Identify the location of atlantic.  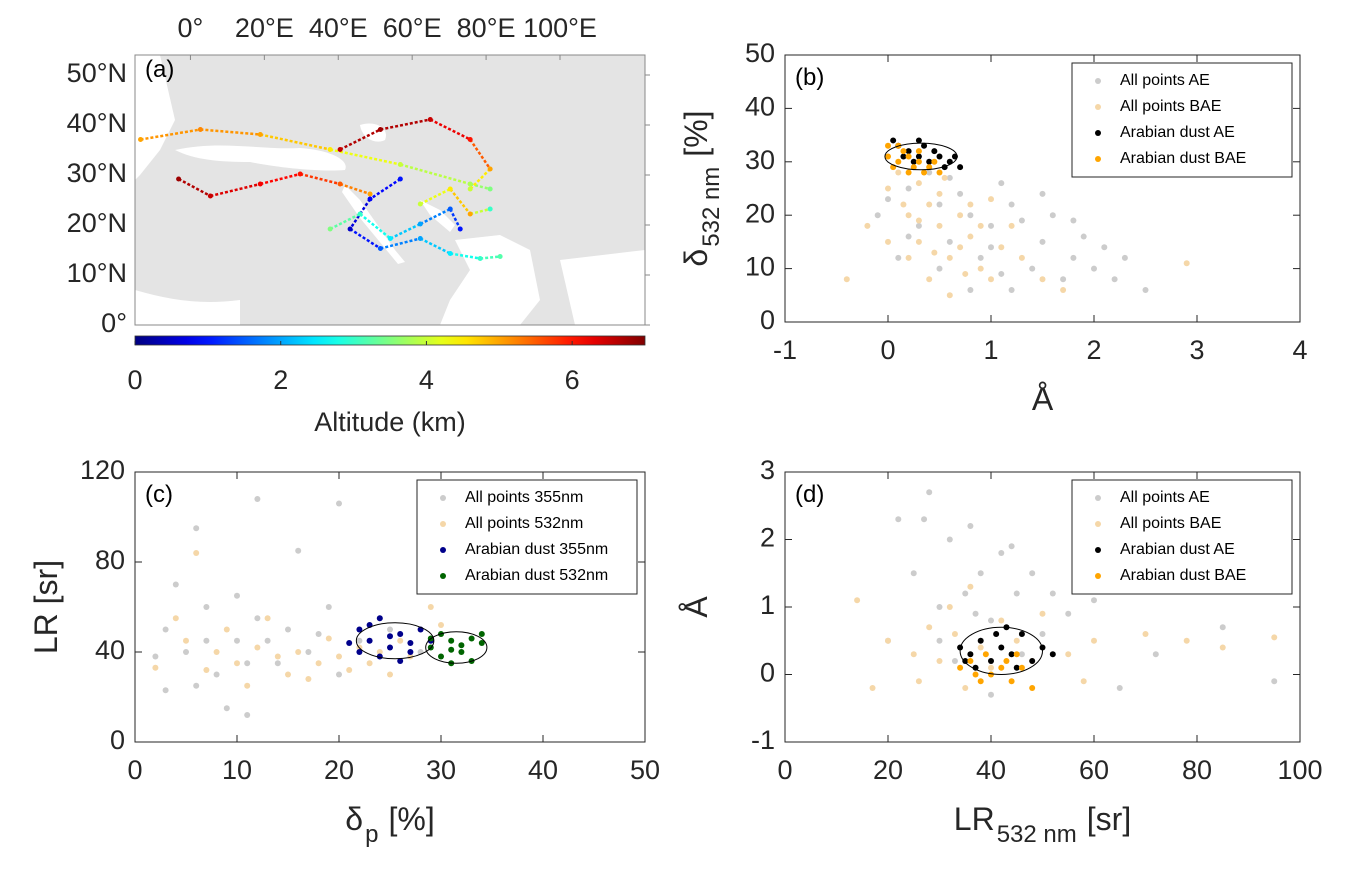
(155, 117).